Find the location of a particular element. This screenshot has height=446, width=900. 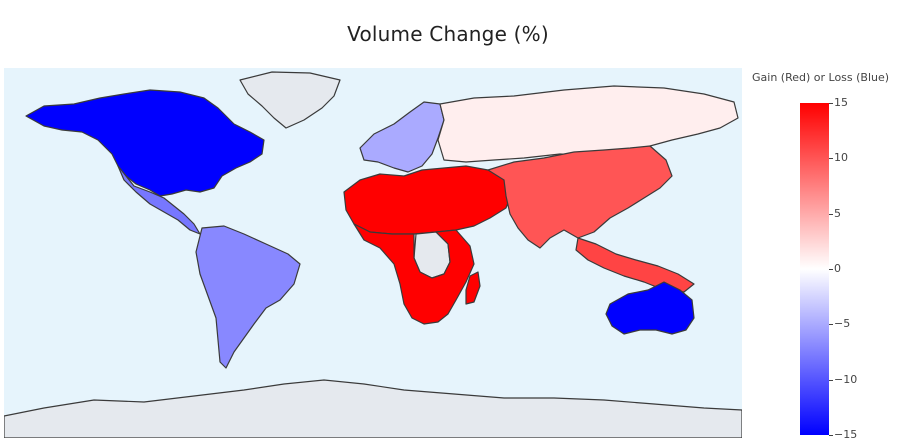

region-southeast-asia is located at coordinates (635, 265).